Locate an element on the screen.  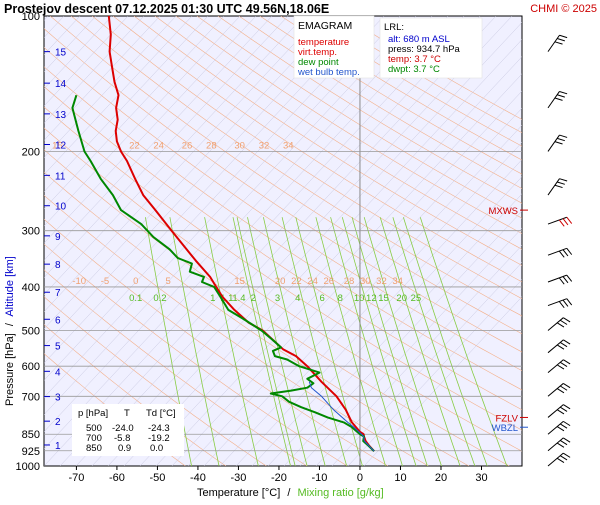
temperature-tick-label: -70 is located at coordinates (76, 478).